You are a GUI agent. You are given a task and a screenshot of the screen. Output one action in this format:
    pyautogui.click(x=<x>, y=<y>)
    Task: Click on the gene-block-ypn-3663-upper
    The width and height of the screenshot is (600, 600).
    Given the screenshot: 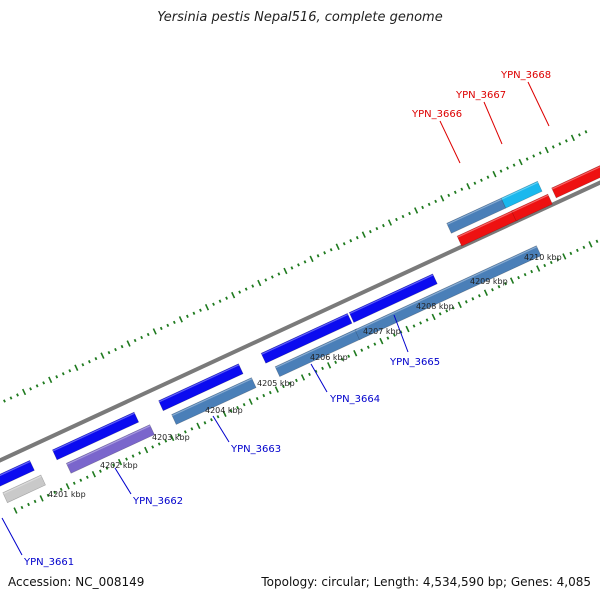 What is the action you would take?
    pyautogui.click(x=201, y=387)
    